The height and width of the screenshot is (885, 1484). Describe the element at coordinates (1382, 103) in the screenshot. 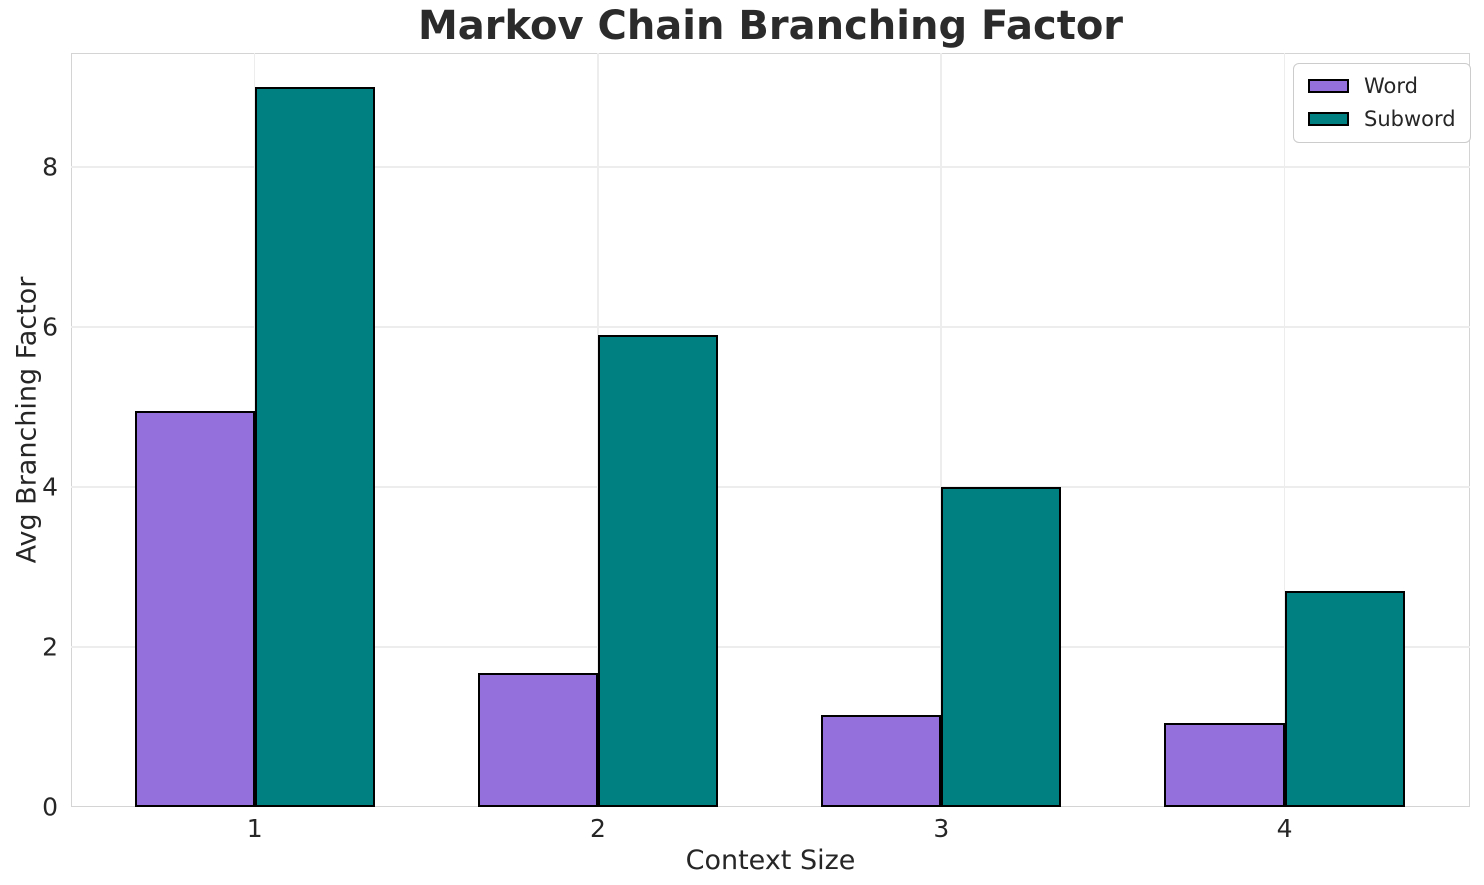

I see `legend: Word Subword` at that location.